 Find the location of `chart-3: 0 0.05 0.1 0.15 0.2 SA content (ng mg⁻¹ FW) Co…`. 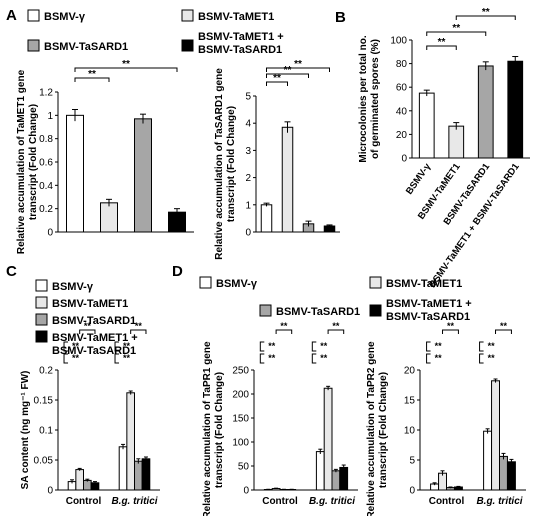

chart-3: 0 0.05 0.1 0.15 0.2 SA content (ng mg⁻¹ FW) Co… is located at coordinates (90, 414).